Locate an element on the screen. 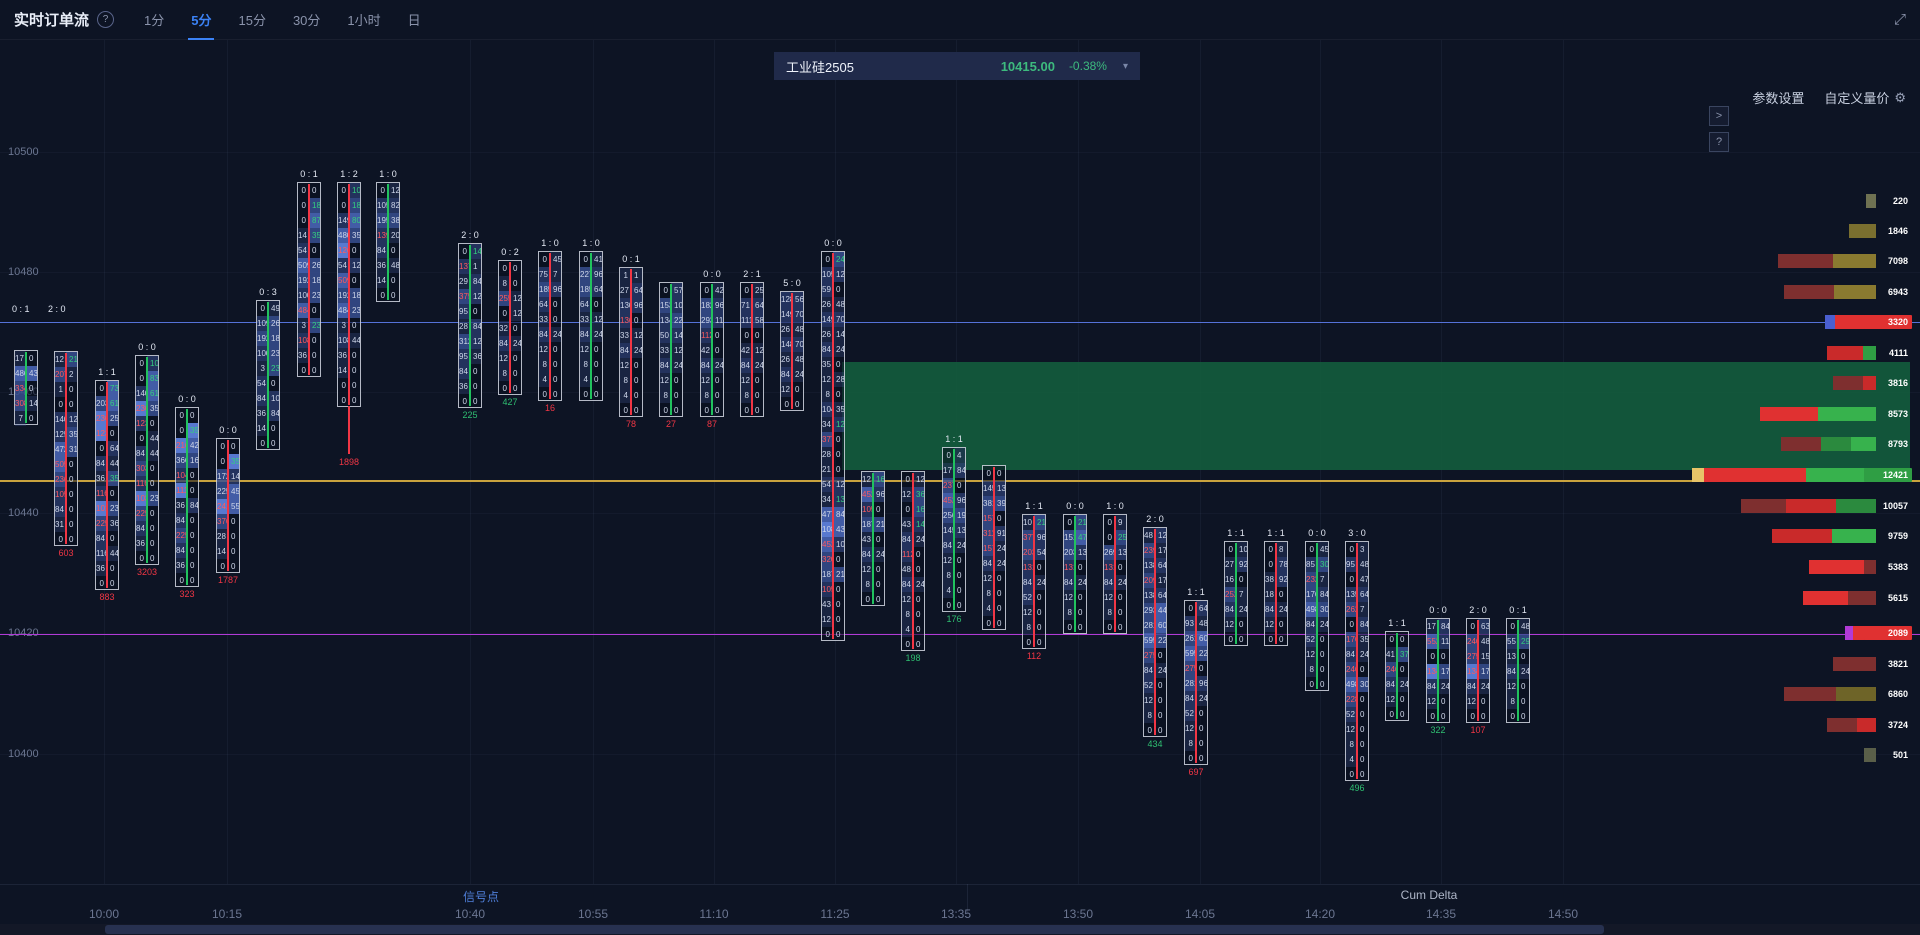  chevron-down-icon: ▾ is located at coordinates (1125, 66).